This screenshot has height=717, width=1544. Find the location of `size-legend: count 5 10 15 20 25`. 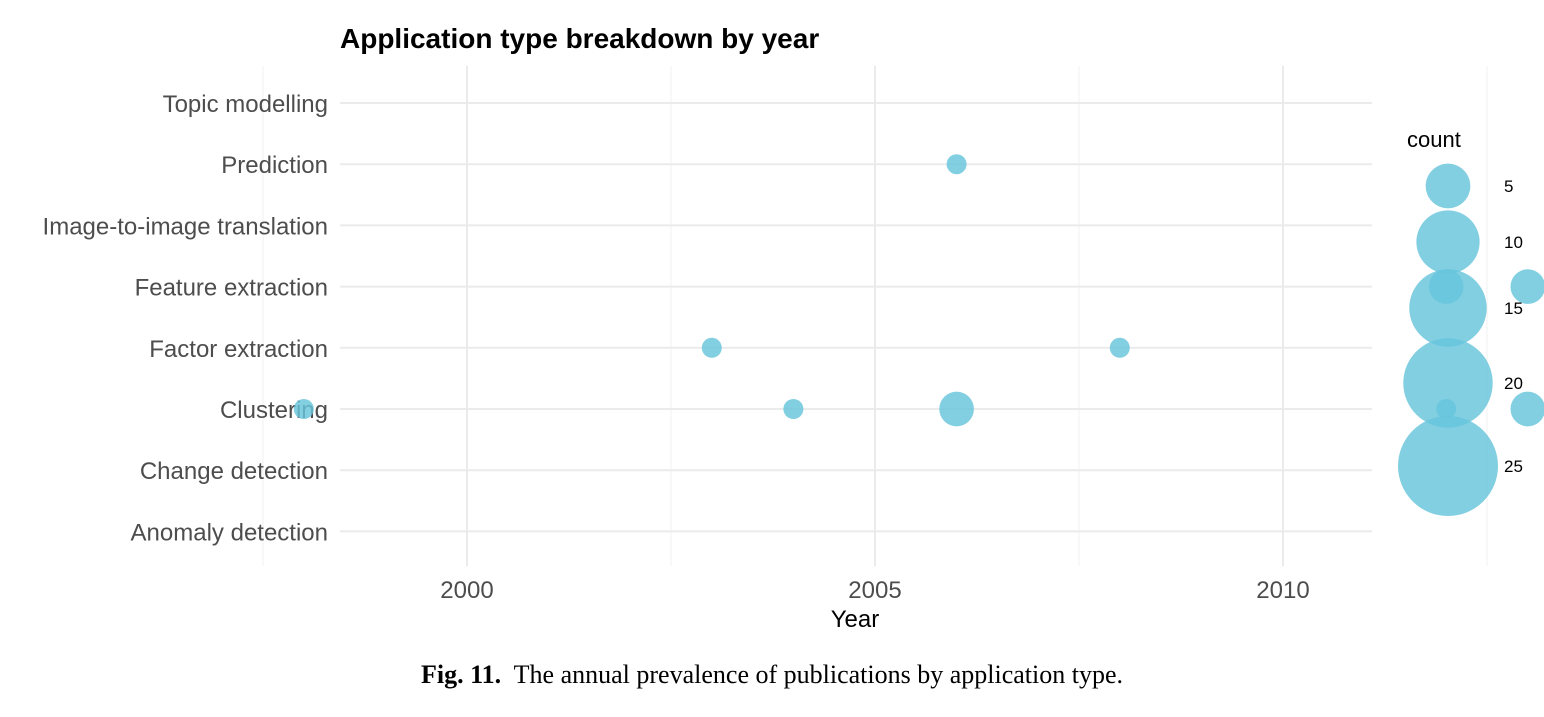

size-legend: count 5 10 15 20 25 is located at coordinates (1460, 321).